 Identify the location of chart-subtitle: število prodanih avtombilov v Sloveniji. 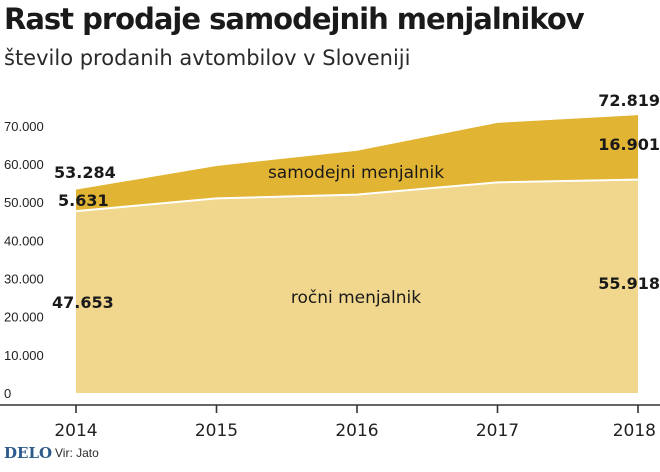
(207, 58).